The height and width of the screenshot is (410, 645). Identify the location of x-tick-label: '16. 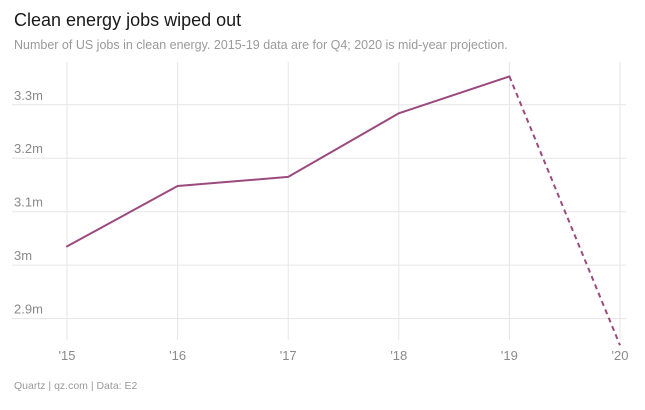
(177, 355).